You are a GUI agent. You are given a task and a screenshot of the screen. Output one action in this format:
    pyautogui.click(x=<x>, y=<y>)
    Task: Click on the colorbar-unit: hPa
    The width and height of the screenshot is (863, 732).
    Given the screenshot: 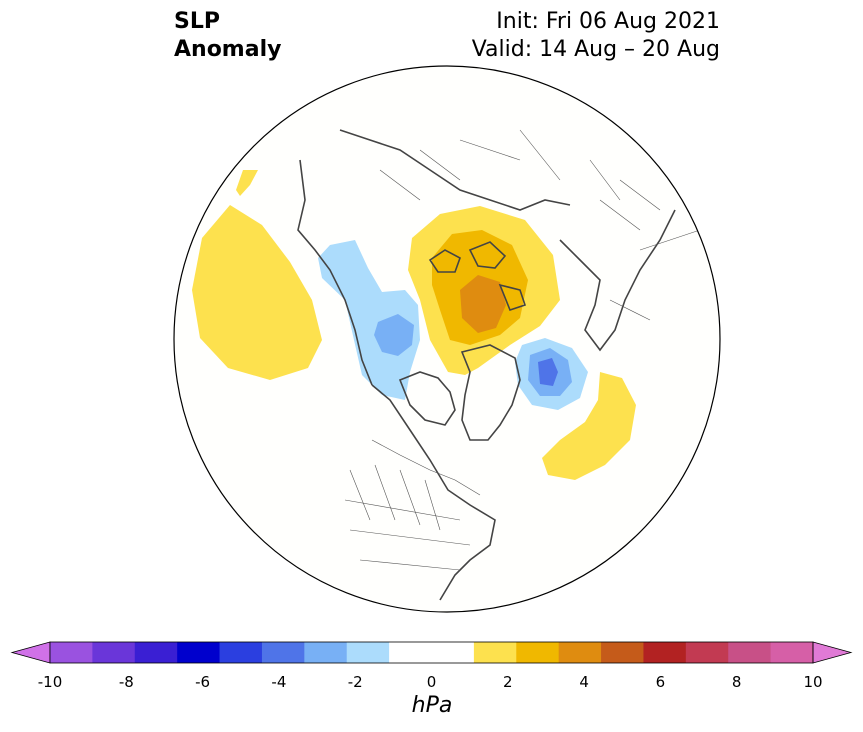 What is the action you would take?
    pyautogui.click(x=432, y=705)
    